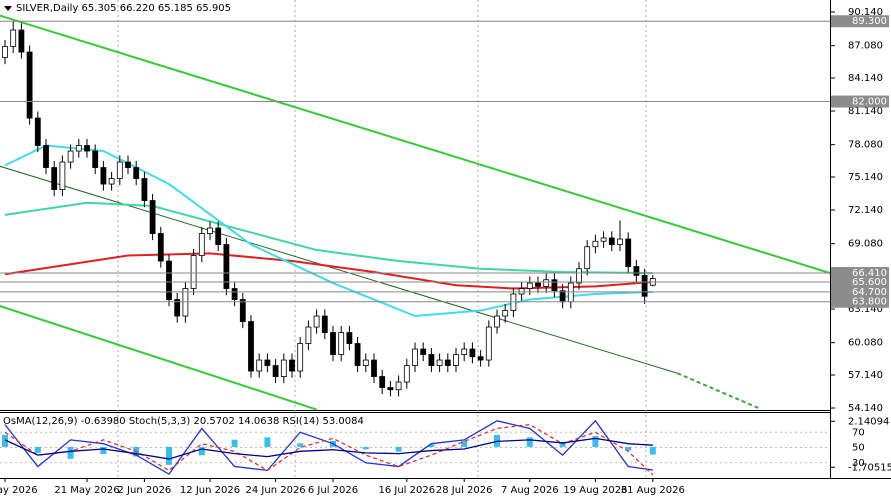 The height and width of the screenshot is (501, 891). I want to click on y-tick-label: 69.080, so click(865, 244).